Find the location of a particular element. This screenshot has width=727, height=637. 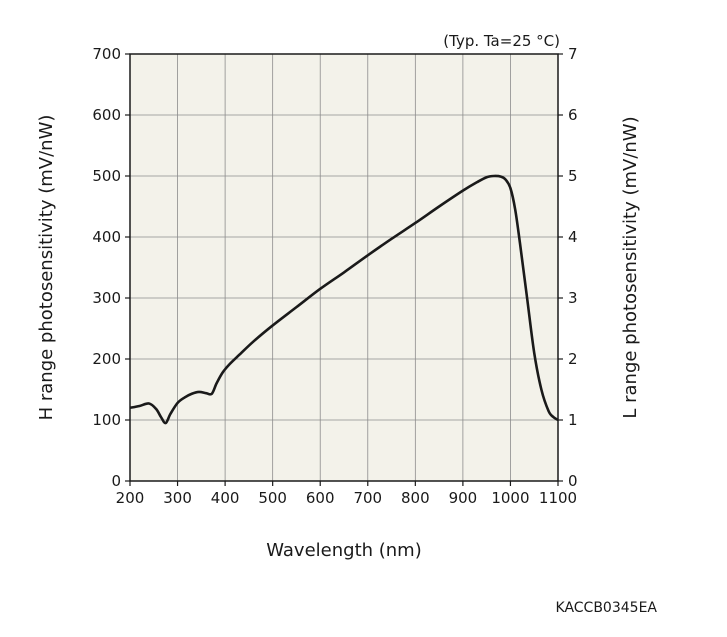

x-tick-label: 1100 is located at coordinates (558, 498).